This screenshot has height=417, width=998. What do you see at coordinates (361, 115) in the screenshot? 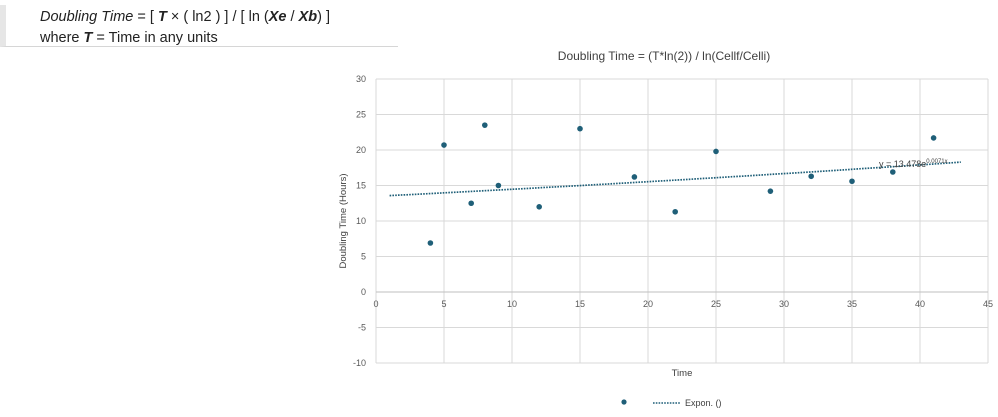
I see `y-tick-label: 25` at bounding box center [361, 115].